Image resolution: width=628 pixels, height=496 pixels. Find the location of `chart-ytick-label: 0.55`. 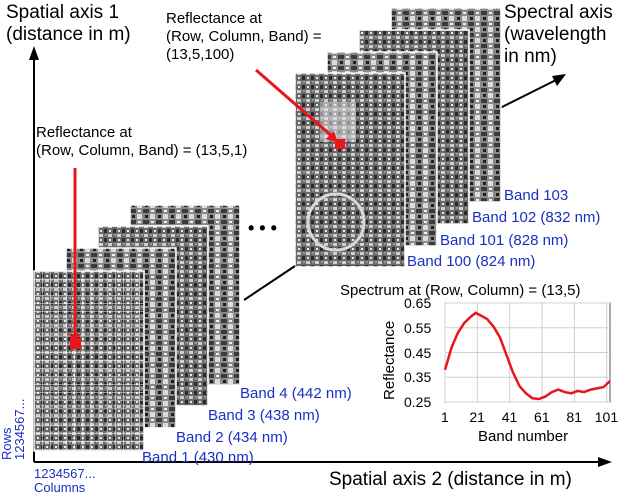

chart-ytick-label: 0.55 is located at coordinates (418, 327).